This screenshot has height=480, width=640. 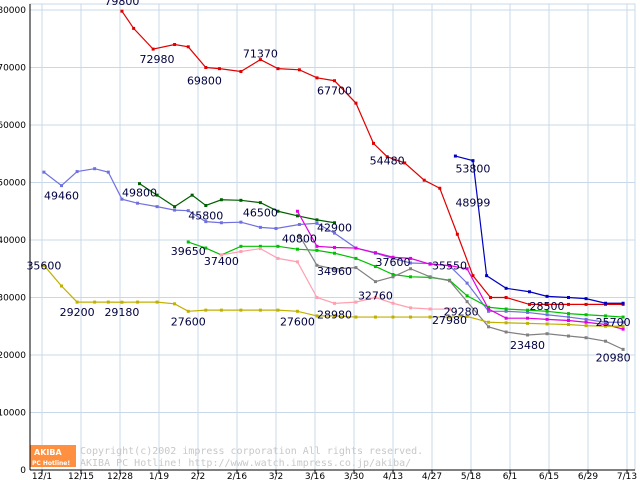 I want to click on x-tick-label: 12/15, so click(x=81, y=476).